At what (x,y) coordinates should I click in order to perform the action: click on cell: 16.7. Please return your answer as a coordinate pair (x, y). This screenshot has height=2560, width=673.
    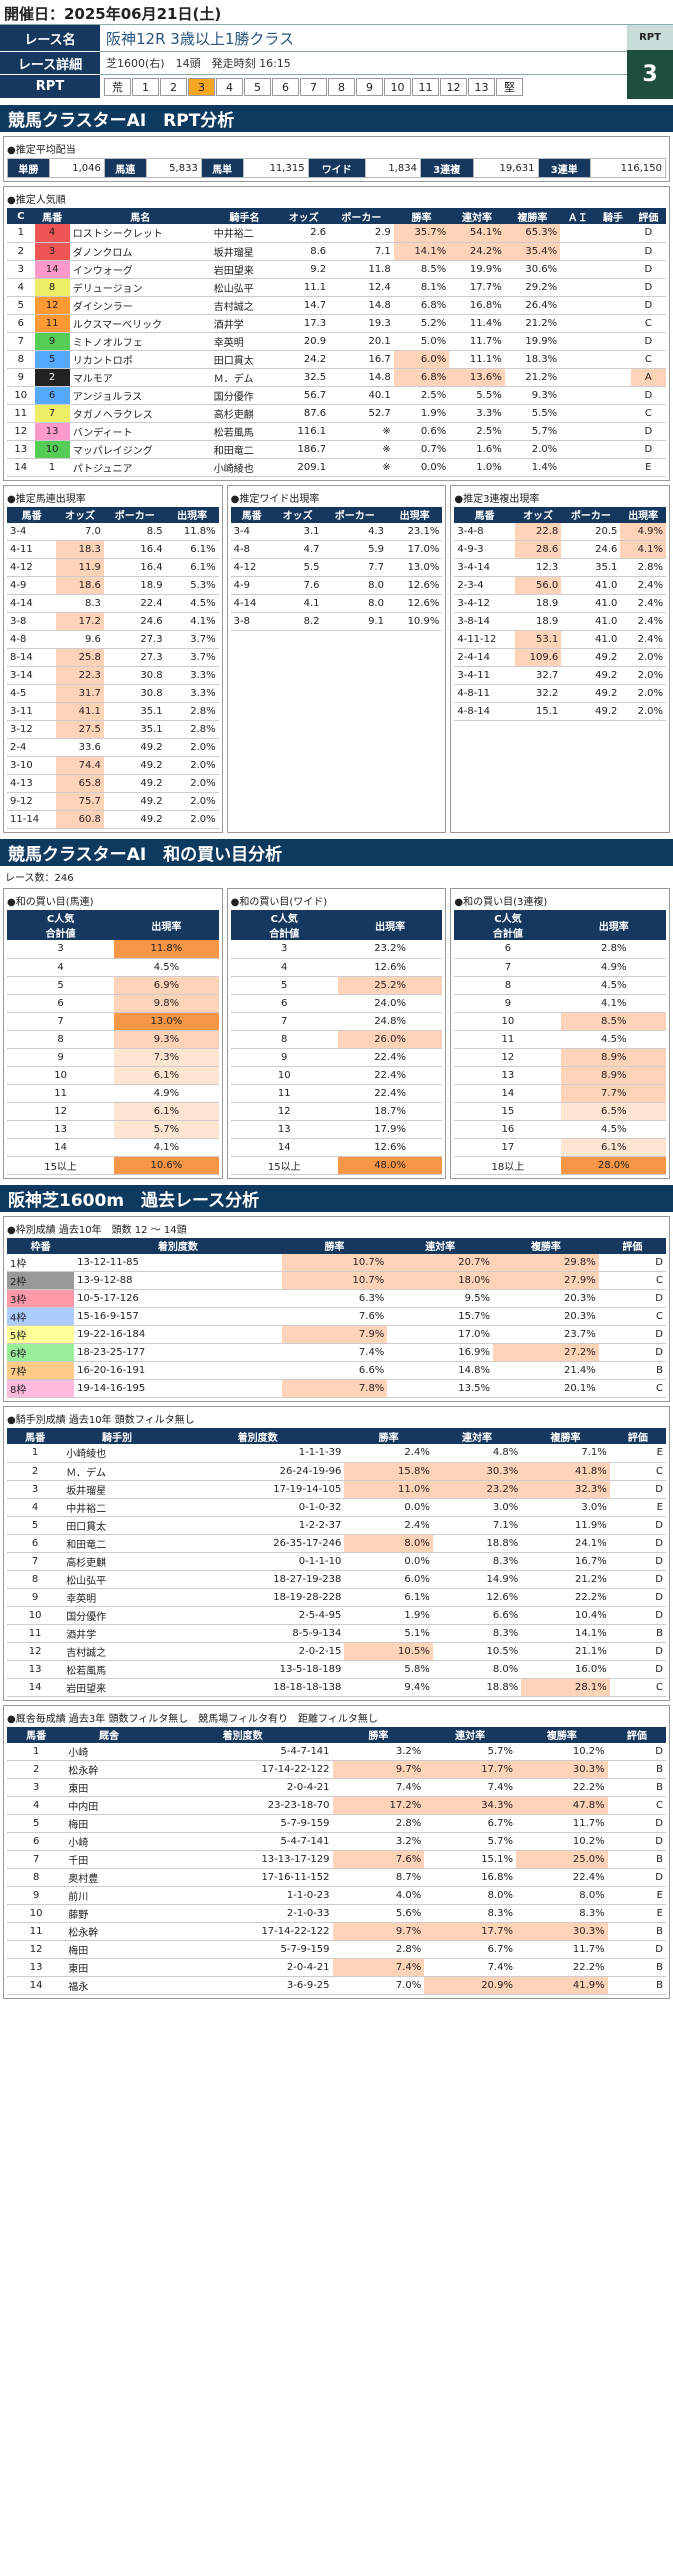
    Looking at the image, I should click on (361, 359).